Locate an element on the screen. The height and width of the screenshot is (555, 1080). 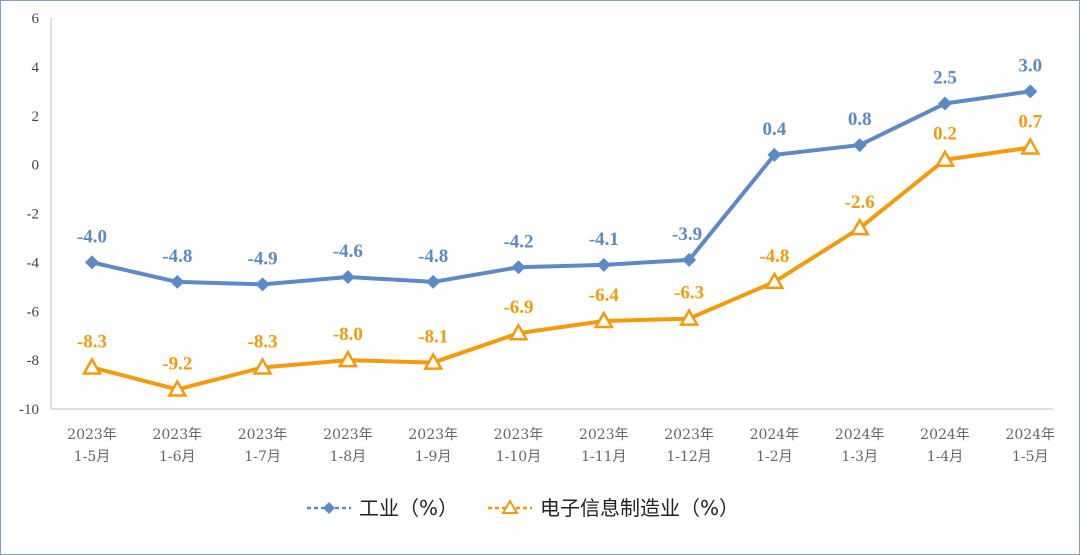
x-tick-label-period: 1-7月 is located at coordinates (262, 457).